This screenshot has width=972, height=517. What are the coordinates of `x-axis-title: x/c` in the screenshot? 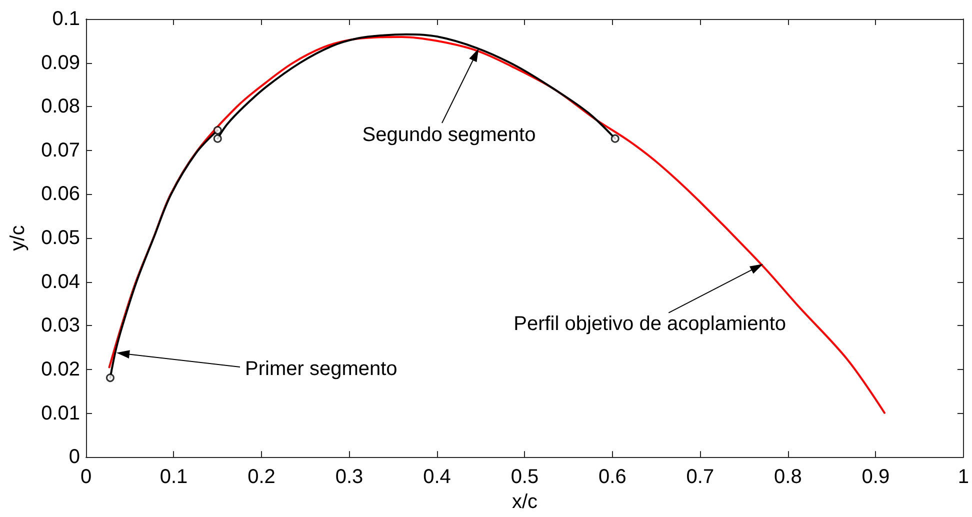 It's located at (525, 502).